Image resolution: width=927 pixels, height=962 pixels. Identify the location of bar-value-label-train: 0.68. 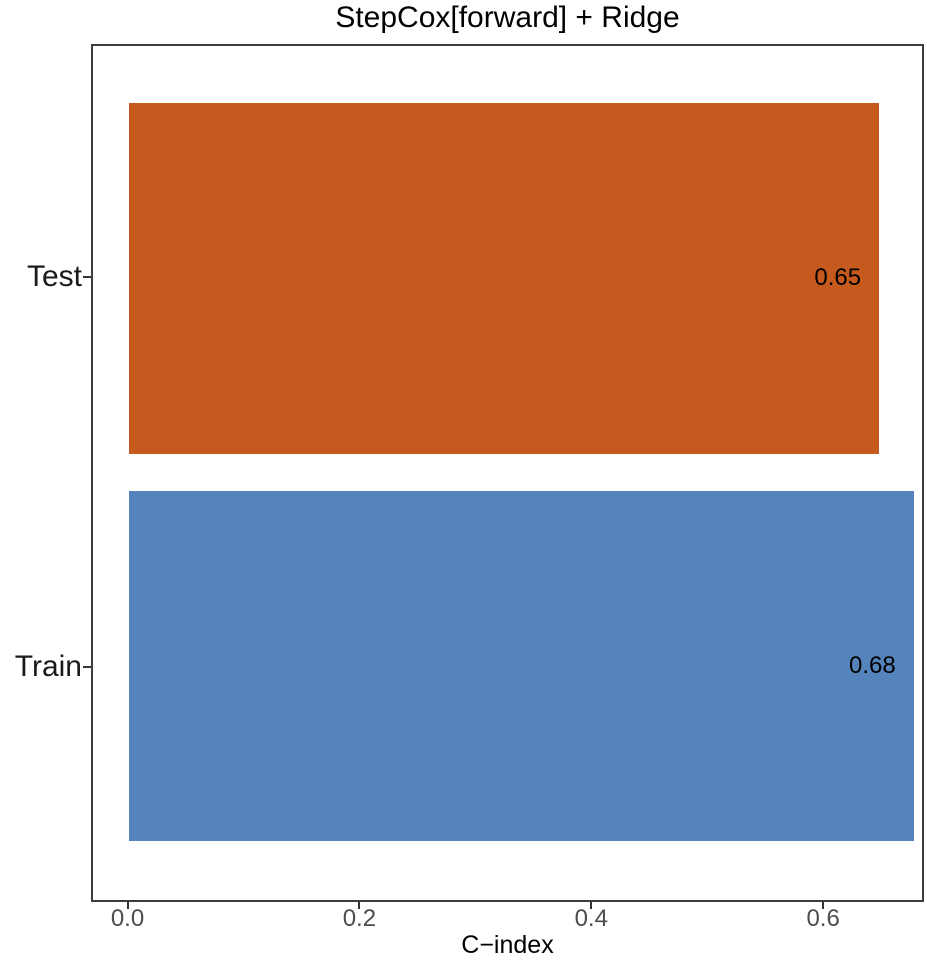
(872, 665).